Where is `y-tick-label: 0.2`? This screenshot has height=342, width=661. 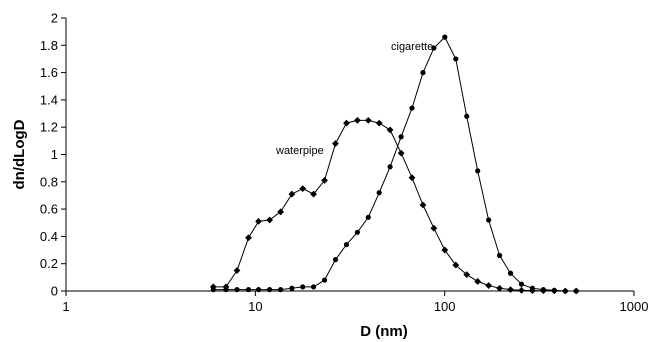
y-tick-label: 0.2 is located at coordinates (49, 263).